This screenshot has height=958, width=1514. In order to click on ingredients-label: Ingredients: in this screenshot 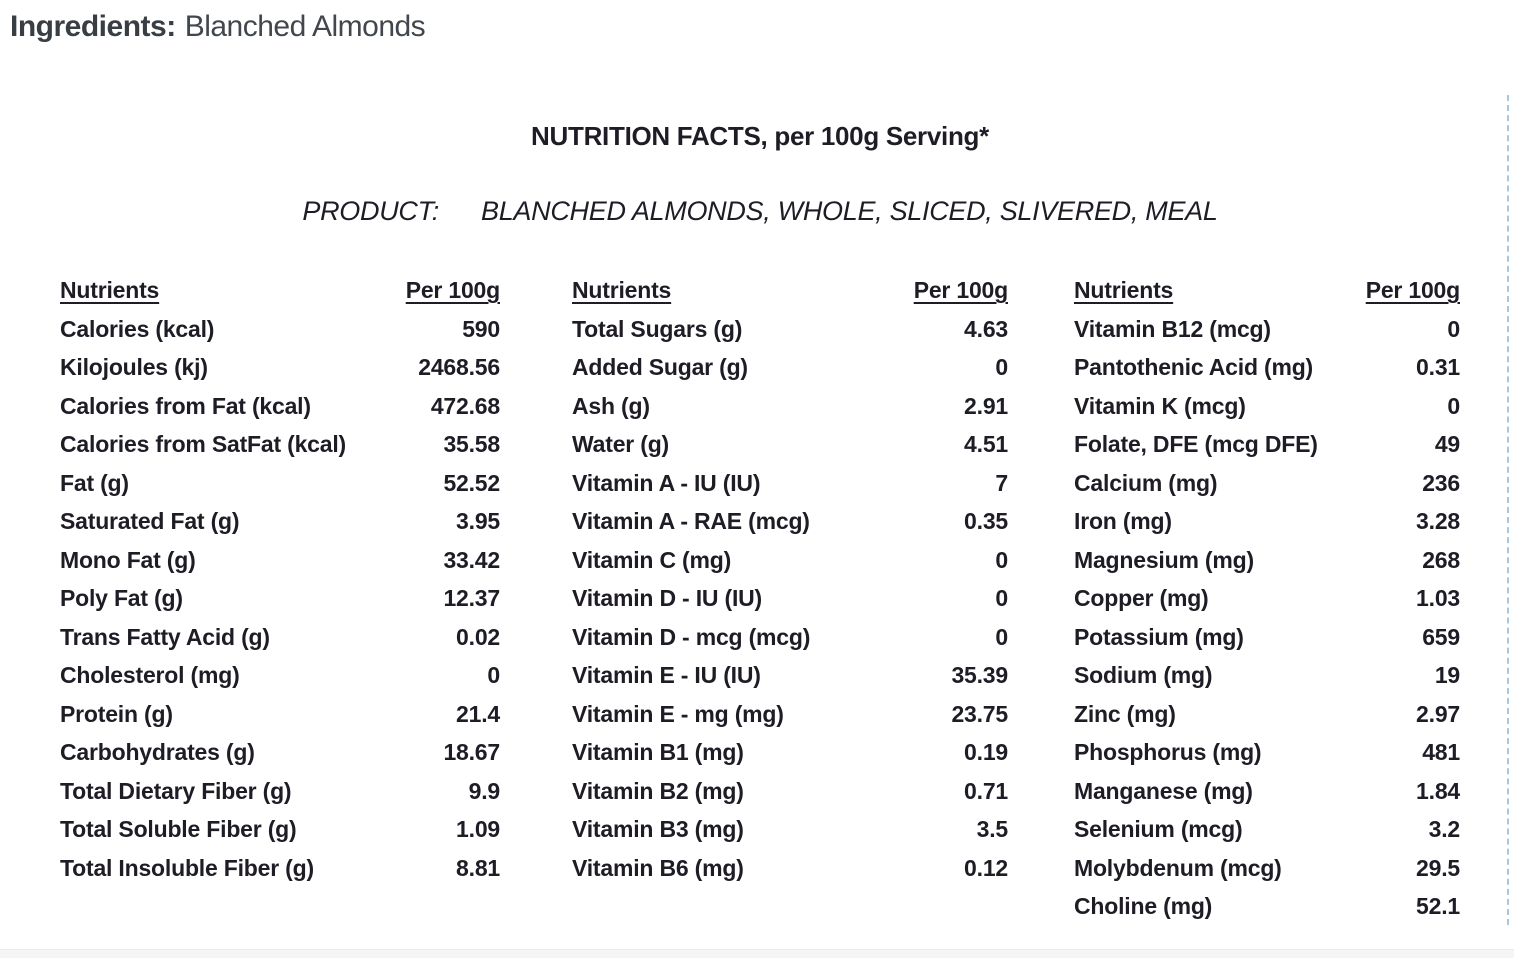, I will do `click(93, 26)`.